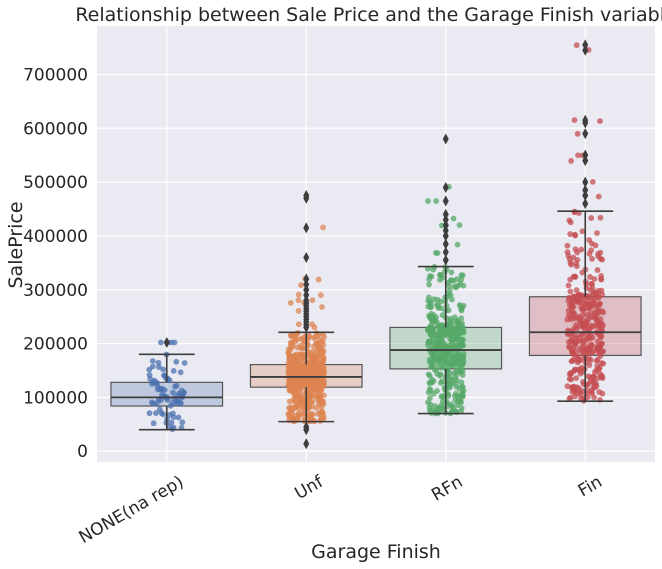  I want to click on y-tick-label: 300000, so click(55, 291).